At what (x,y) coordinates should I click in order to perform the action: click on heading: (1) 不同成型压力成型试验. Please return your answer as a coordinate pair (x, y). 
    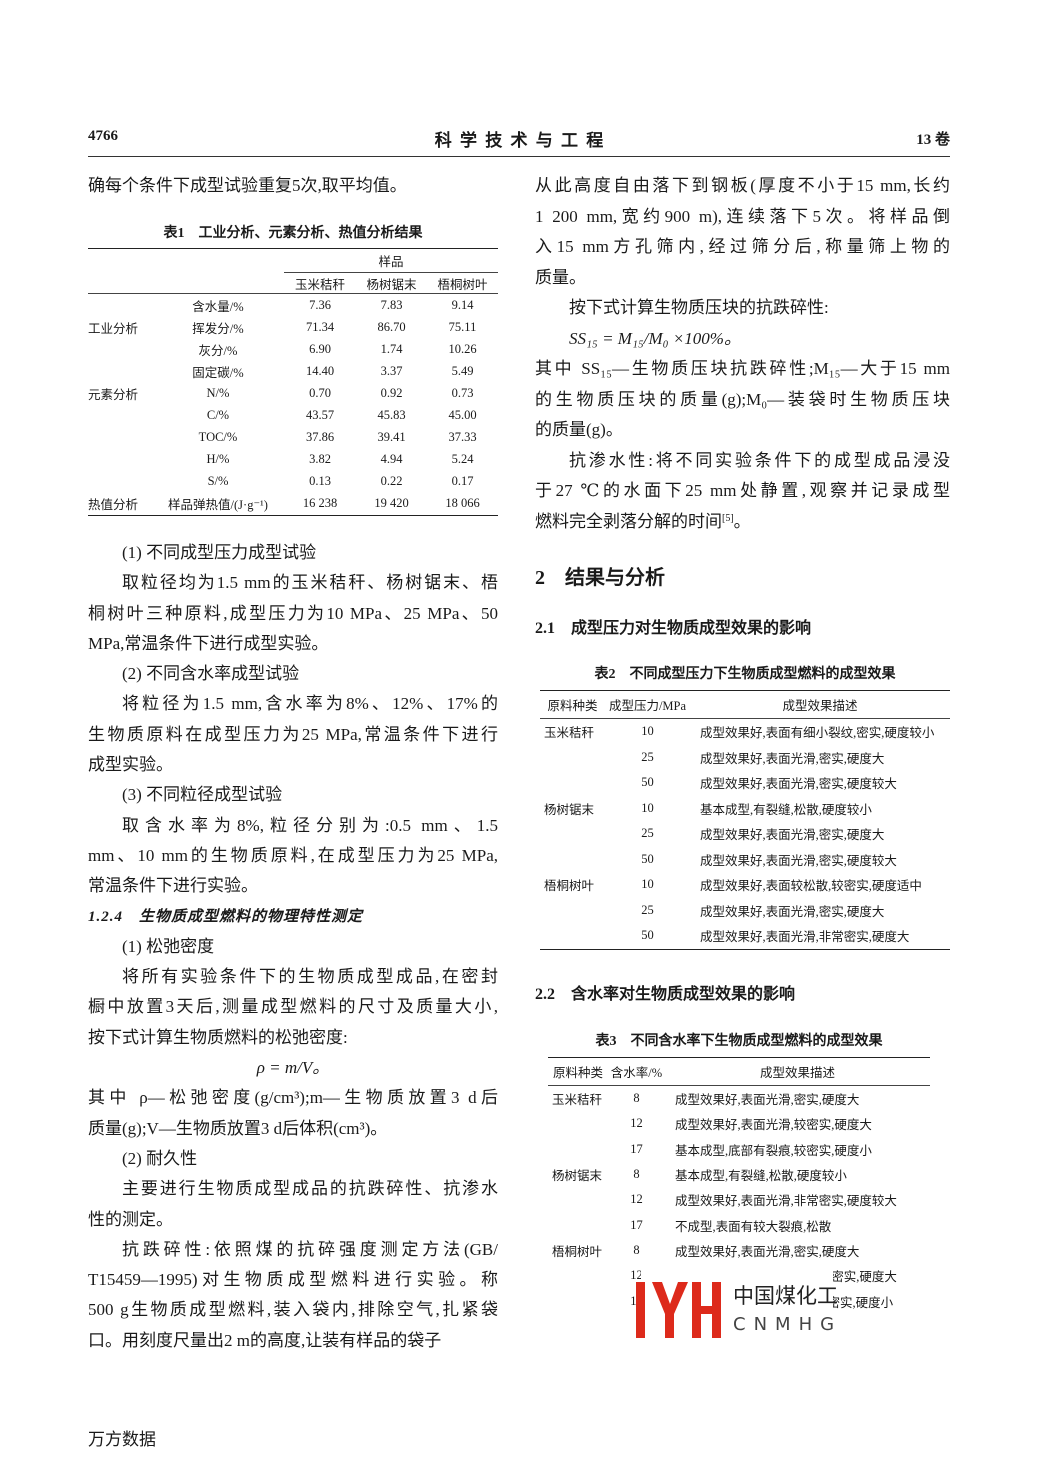
    Looking at the image, I should click on (293, 553).